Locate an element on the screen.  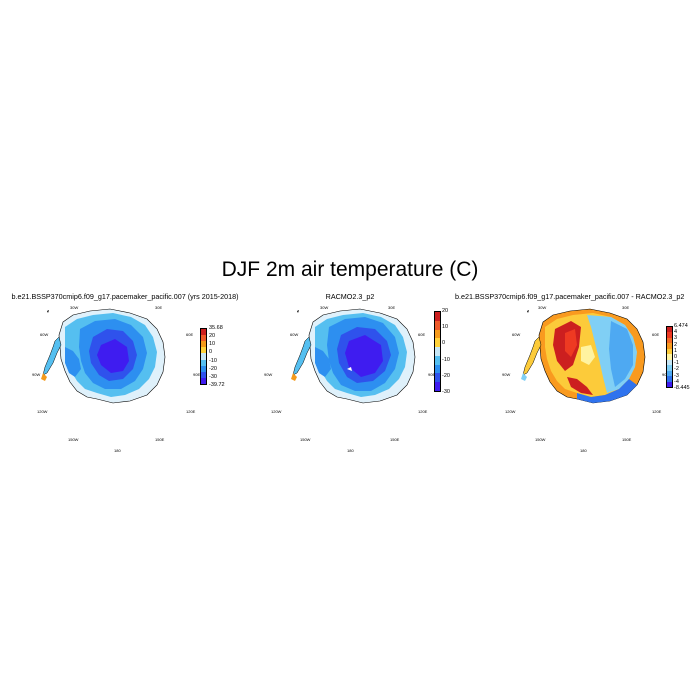
colorbar-tick-label: 6.474 is located at coordinates (681, 326).